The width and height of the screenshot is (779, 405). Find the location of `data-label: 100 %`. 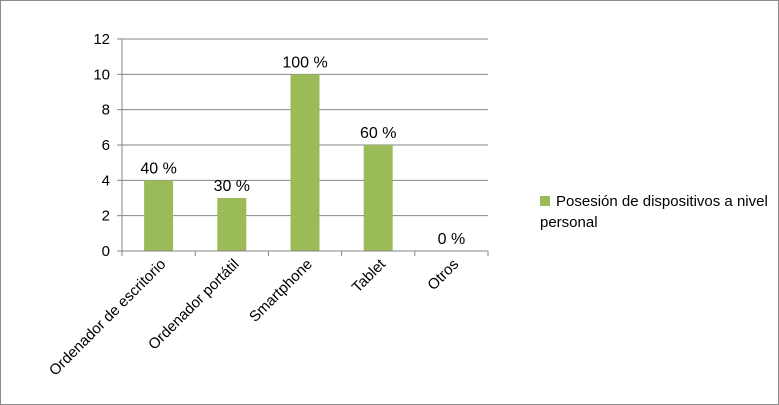

data-label: 100 % is located at coordinates (304, 62).